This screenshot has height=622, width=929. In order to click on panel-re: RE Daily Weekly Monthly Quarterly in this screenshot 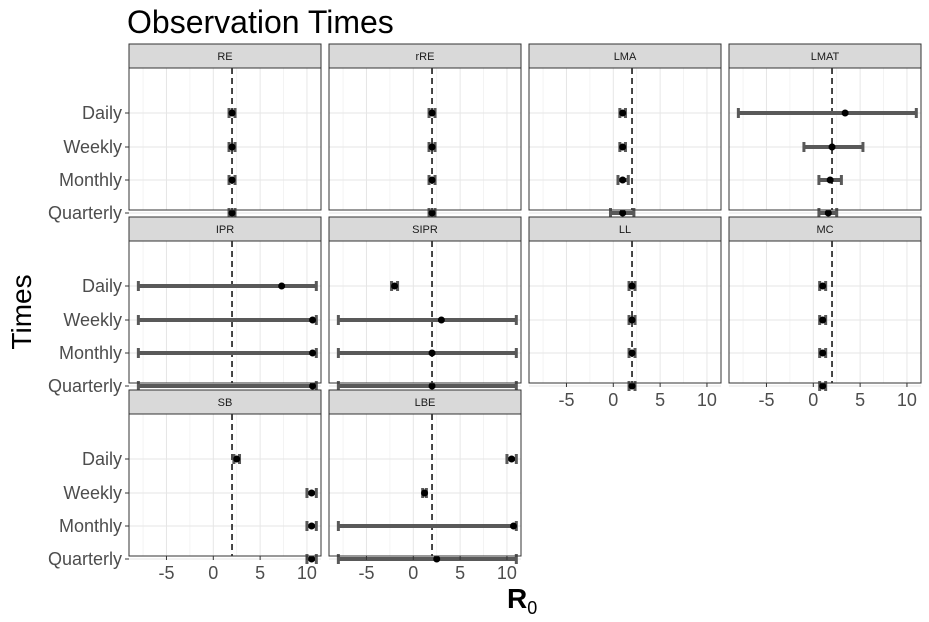, I will do `click(185, 133)`.